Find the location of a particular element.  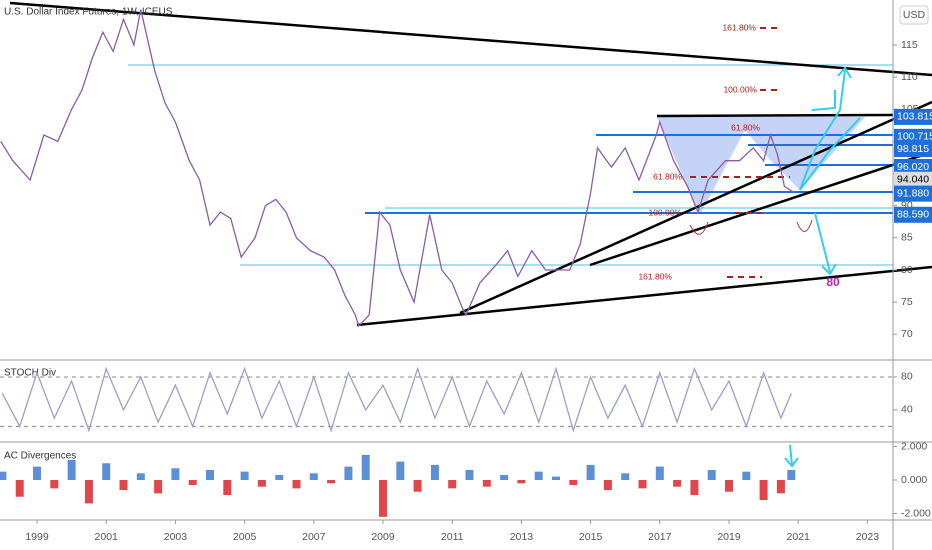

y-tick-label: -2.000 is located at coordinates (916, 513).